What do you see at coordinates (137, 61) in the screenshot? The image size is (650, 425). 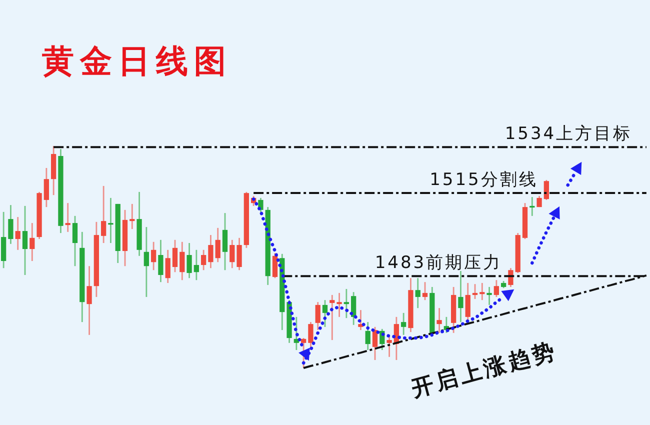 I see `title: 黄金日线图` at bounding box center [137, 61].